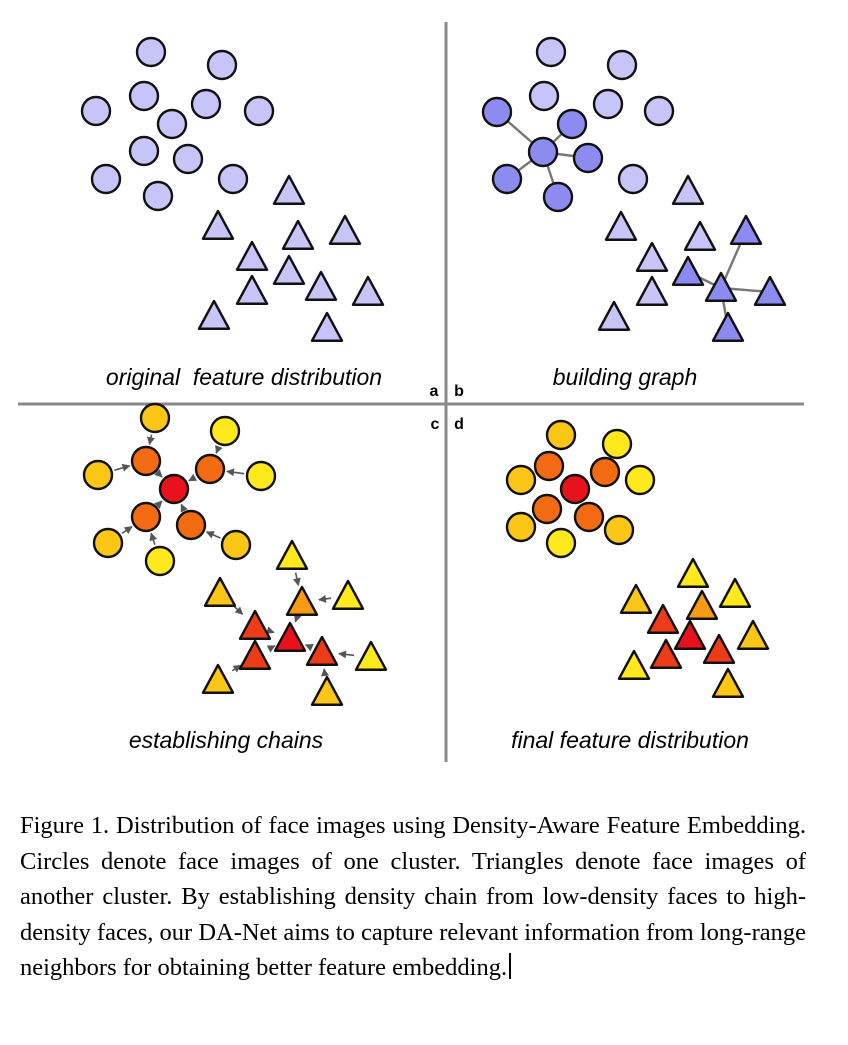  I want to click on text-cursor, so click(510, 966).